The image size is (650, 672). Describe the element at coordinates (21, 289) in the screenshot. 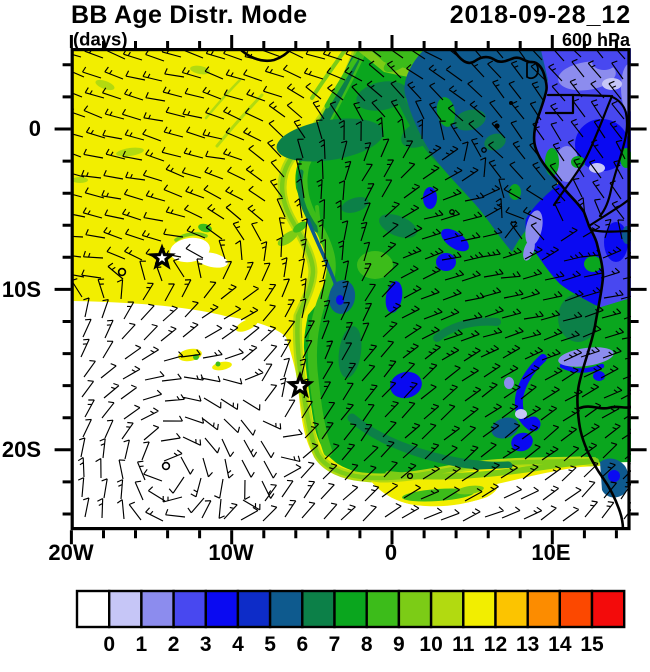

I see `svg-text: 10S` at that location.